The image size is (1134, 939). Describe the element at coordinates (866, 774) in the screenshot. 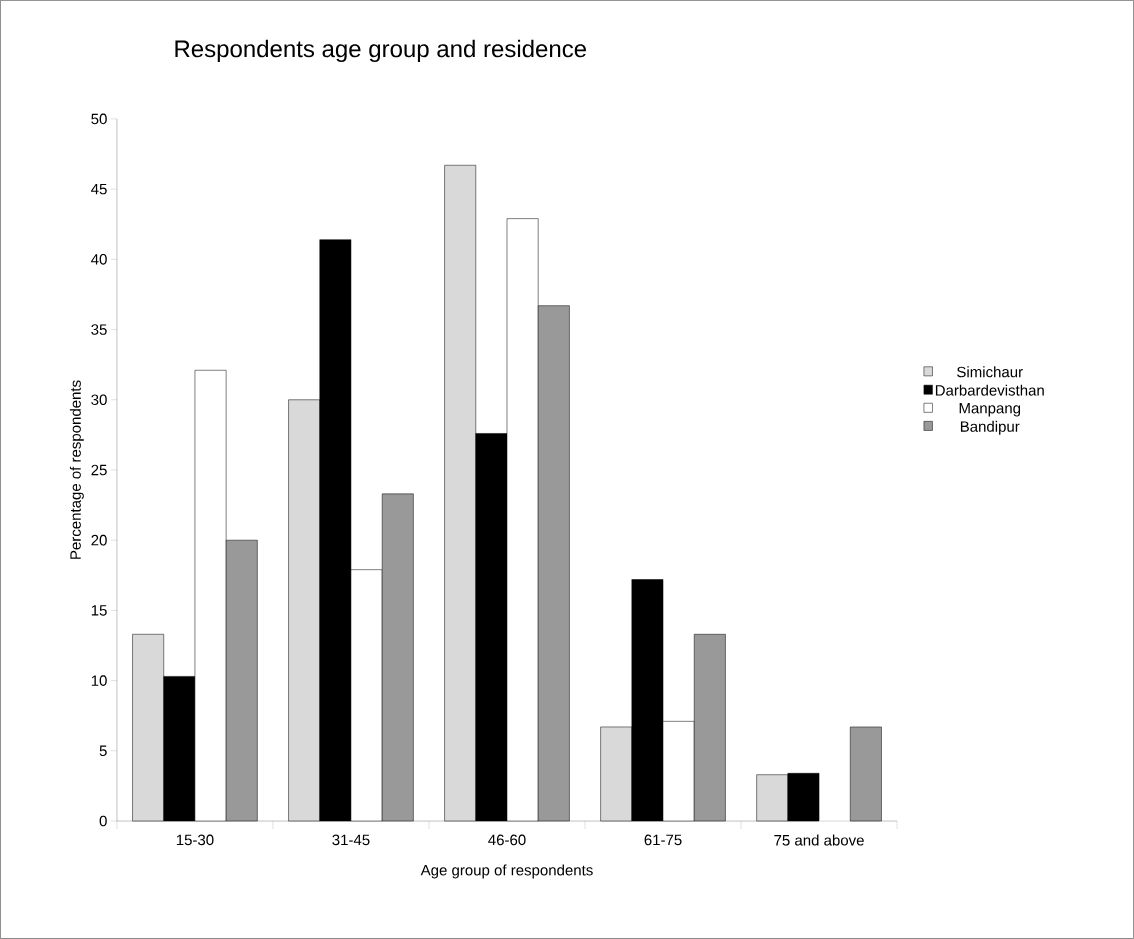

I see `bar` at that location.